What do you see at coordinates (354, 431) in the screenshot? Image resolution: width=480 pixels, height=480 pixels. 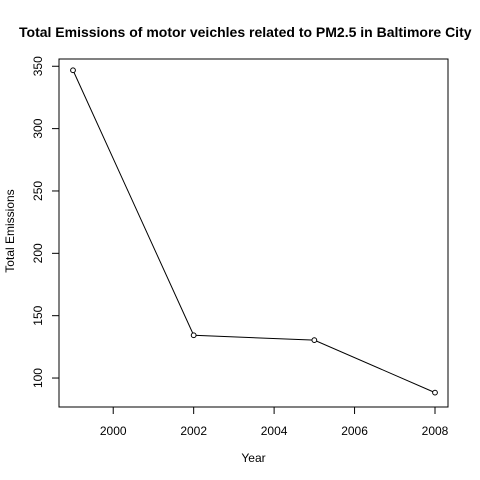 I see `x-tick-label: 2006` at bounding box center [354, 431].